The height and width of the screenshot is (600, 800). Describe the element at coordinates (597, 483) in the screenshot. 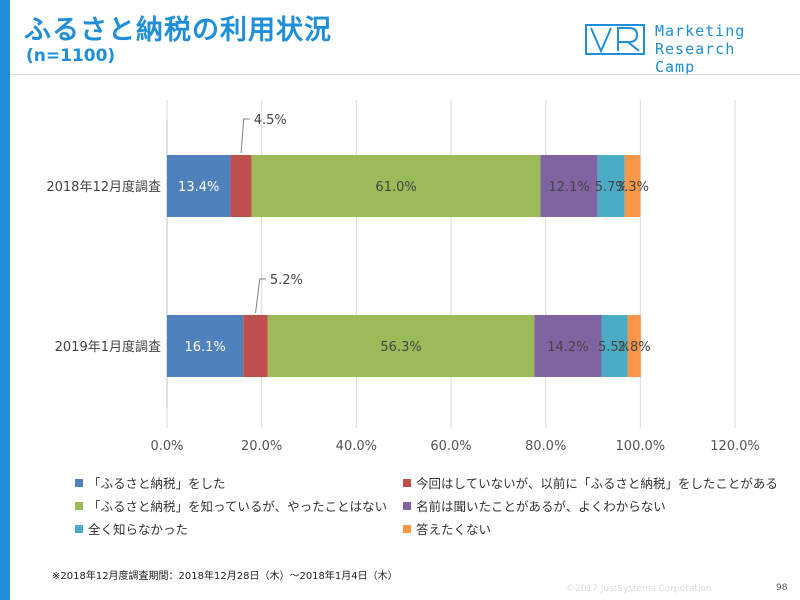

I see `legend-label-1: 今回はしていないが、以前に「ふるさと納税」をしたことがある` at that location.